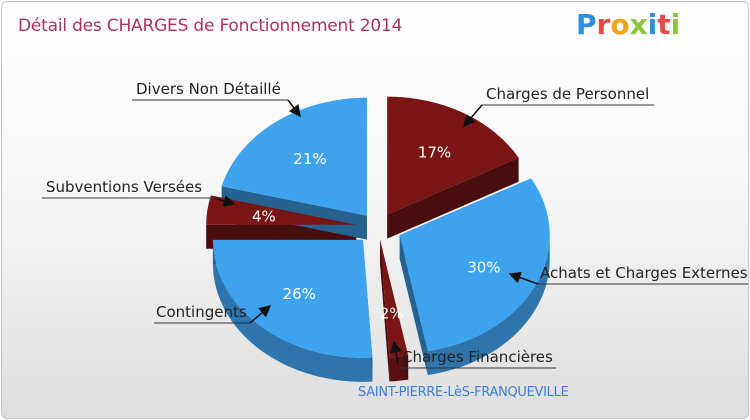 The image size is (750, 420). What do you see at coordinates (664, 24) in the screenshot?
I see `logo-letter: t` at bounding box center [664, 24].